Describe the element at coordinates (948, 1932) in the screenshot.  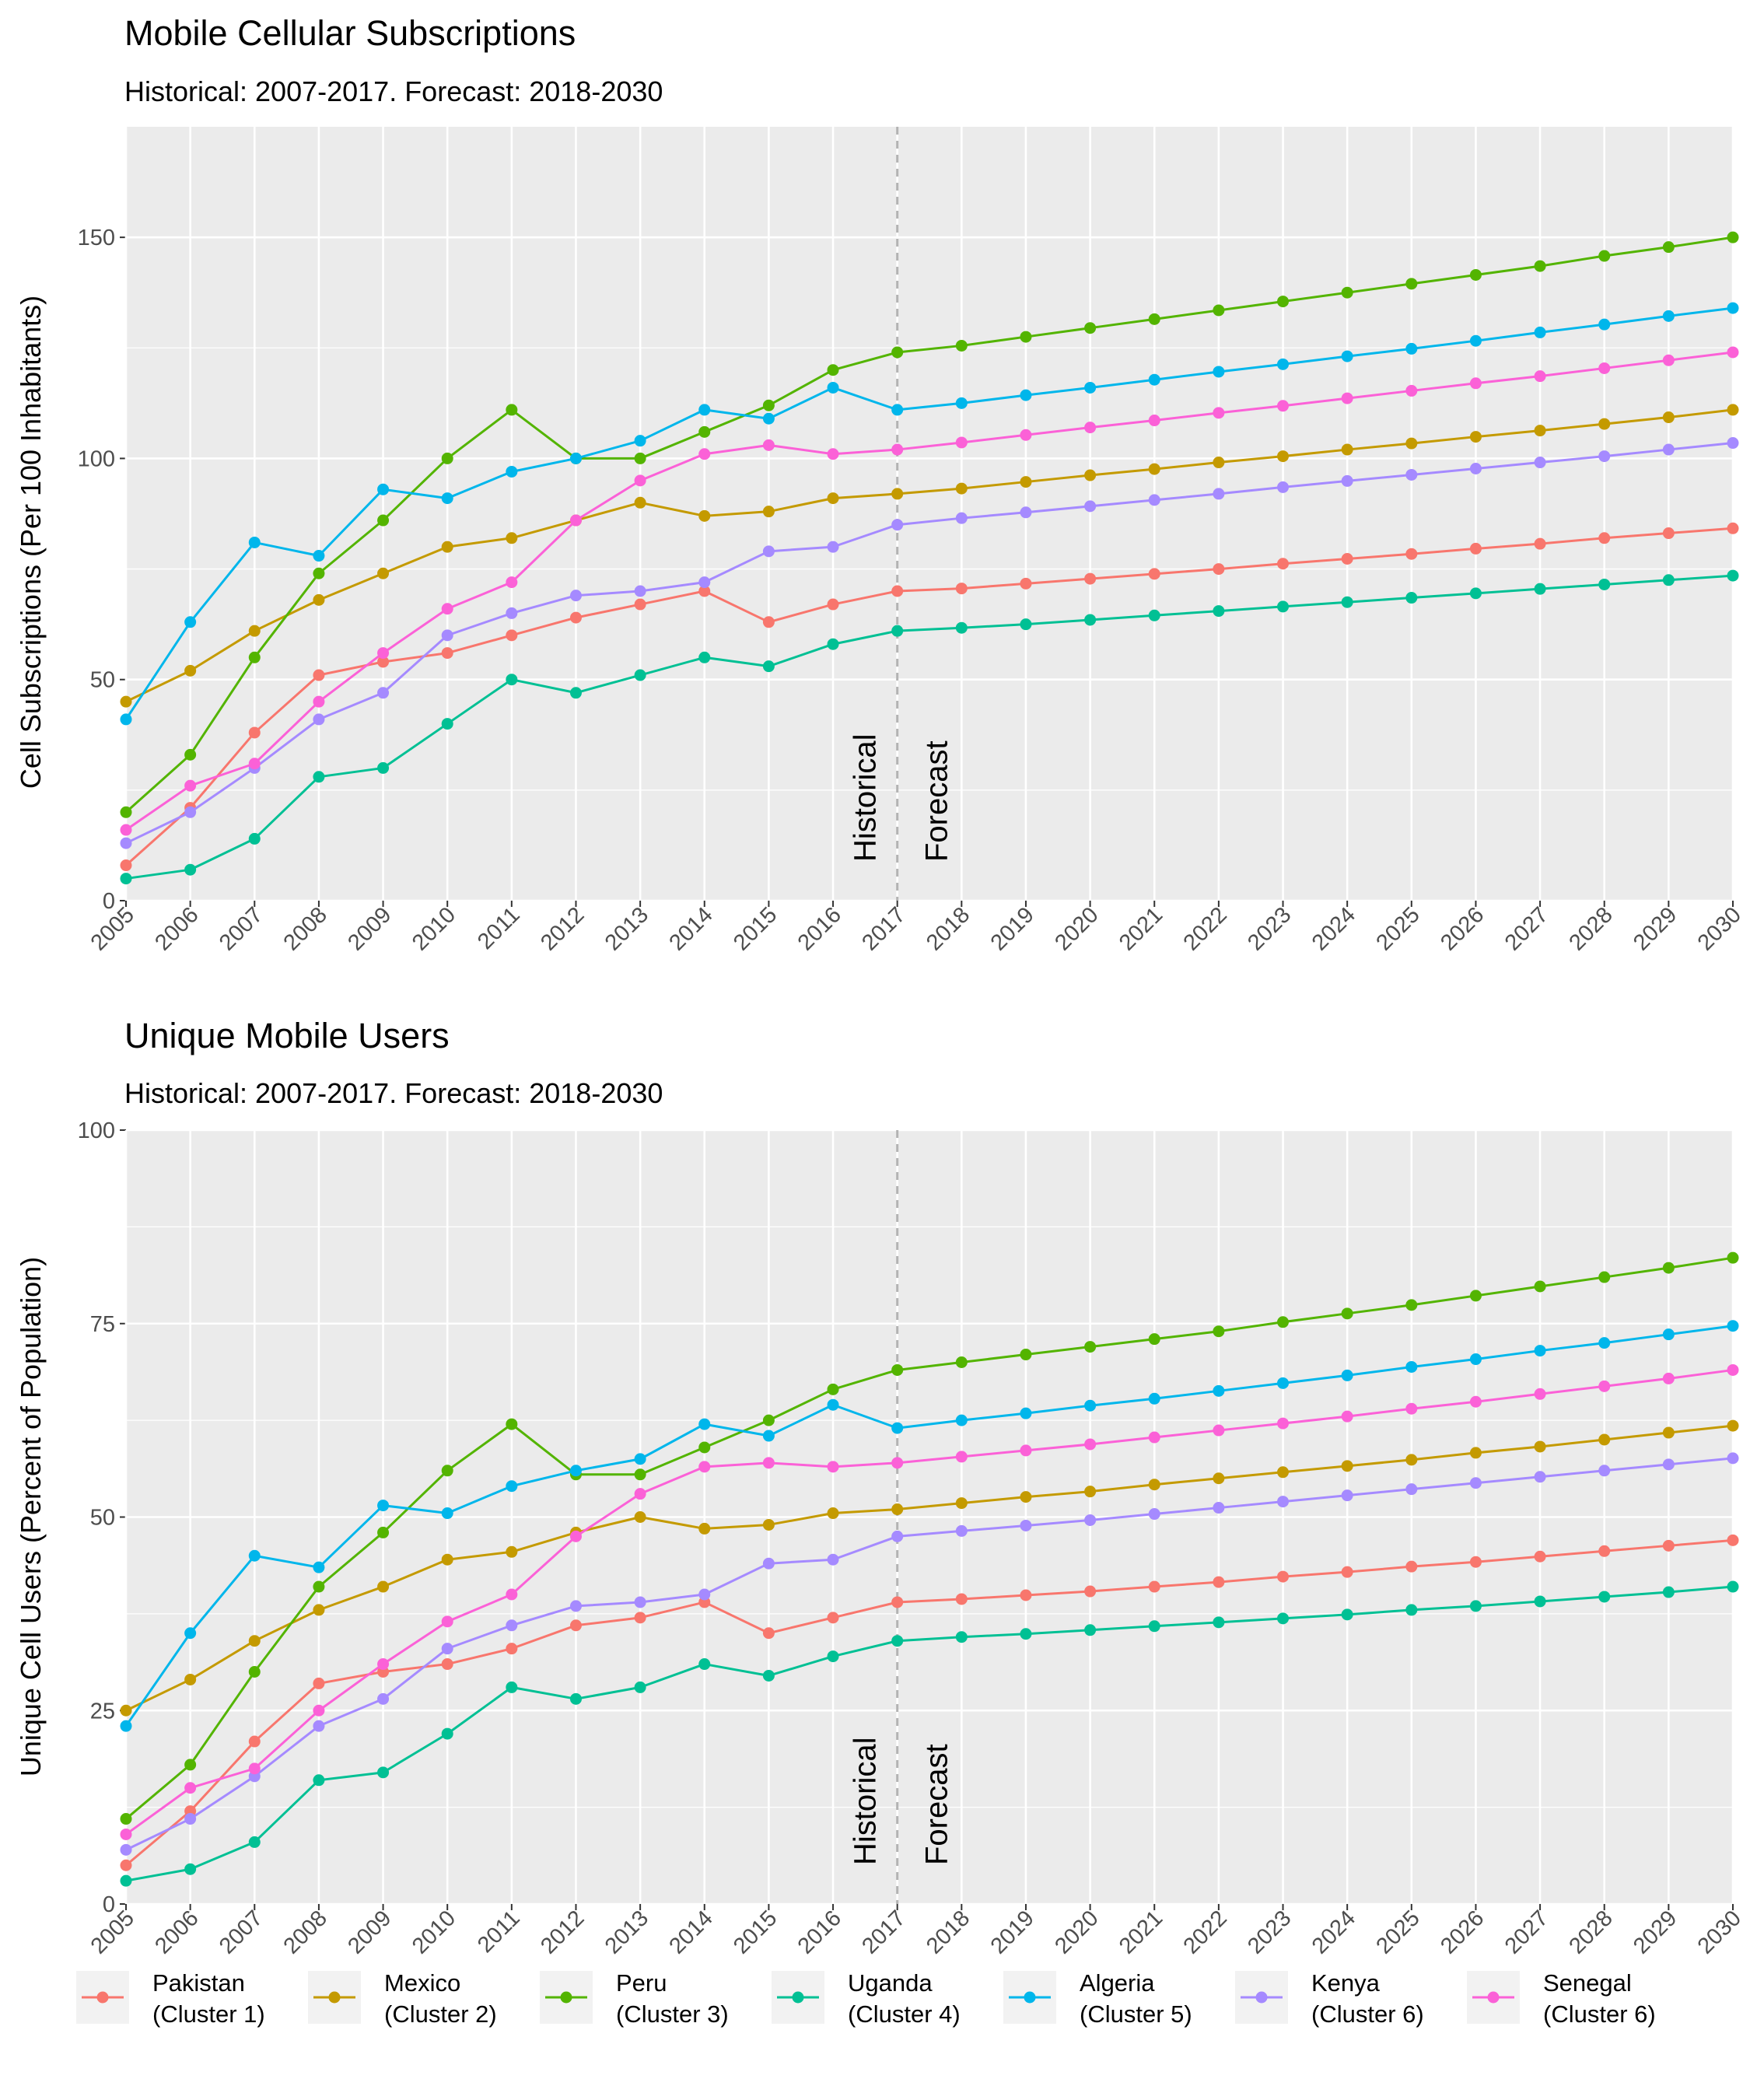
I see `x-tick-label: 2018` at that location.